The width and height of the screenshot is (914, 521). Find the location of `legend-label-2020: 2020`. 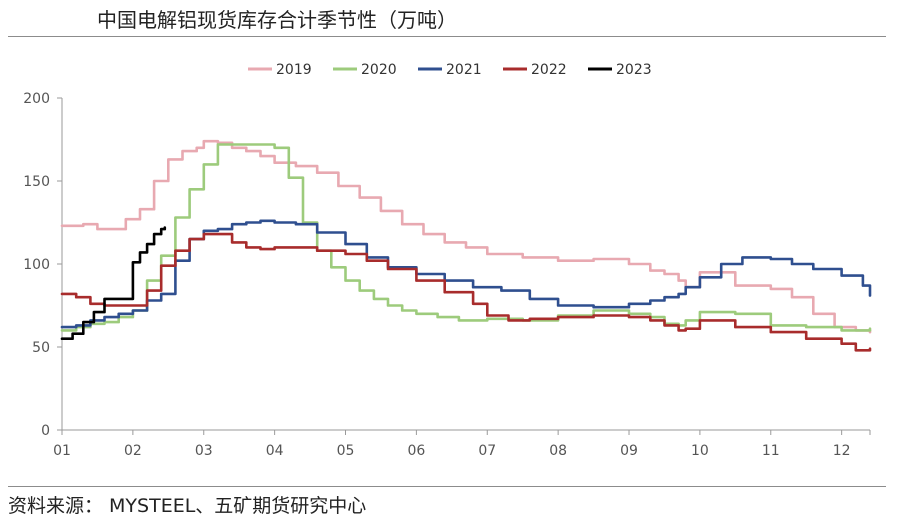

legend-label-2020: 2020 is located at coordinates (379, 70).